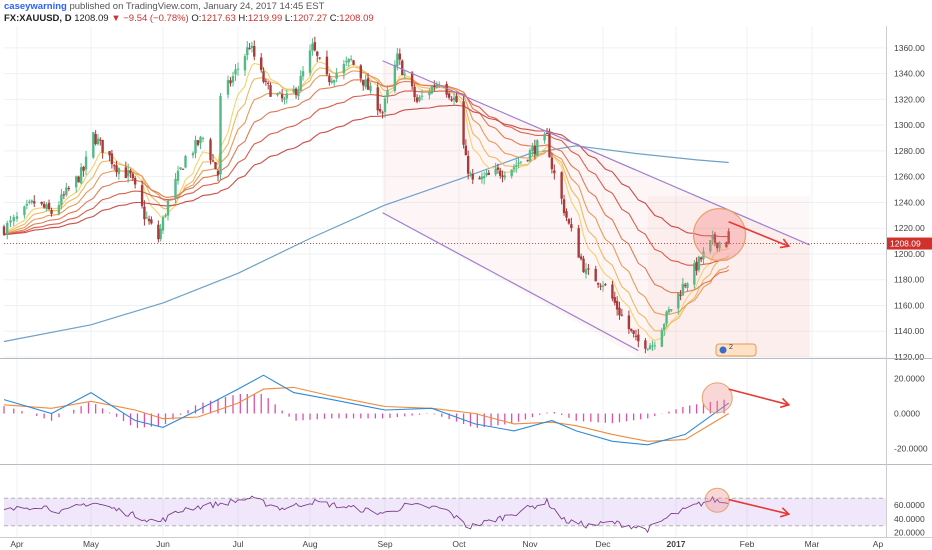  I want to click on rsi-axis-tick: 20.0000, so click(909, 533).